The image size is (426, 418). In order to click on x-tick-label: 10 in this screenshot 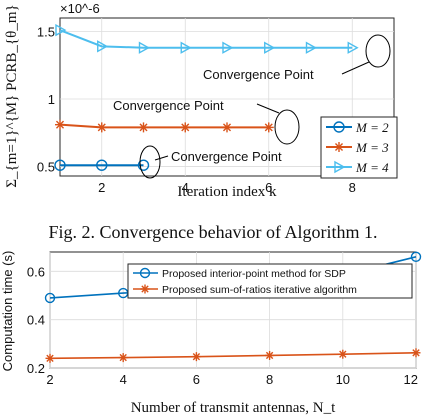, I will do `click(343, 379)`.